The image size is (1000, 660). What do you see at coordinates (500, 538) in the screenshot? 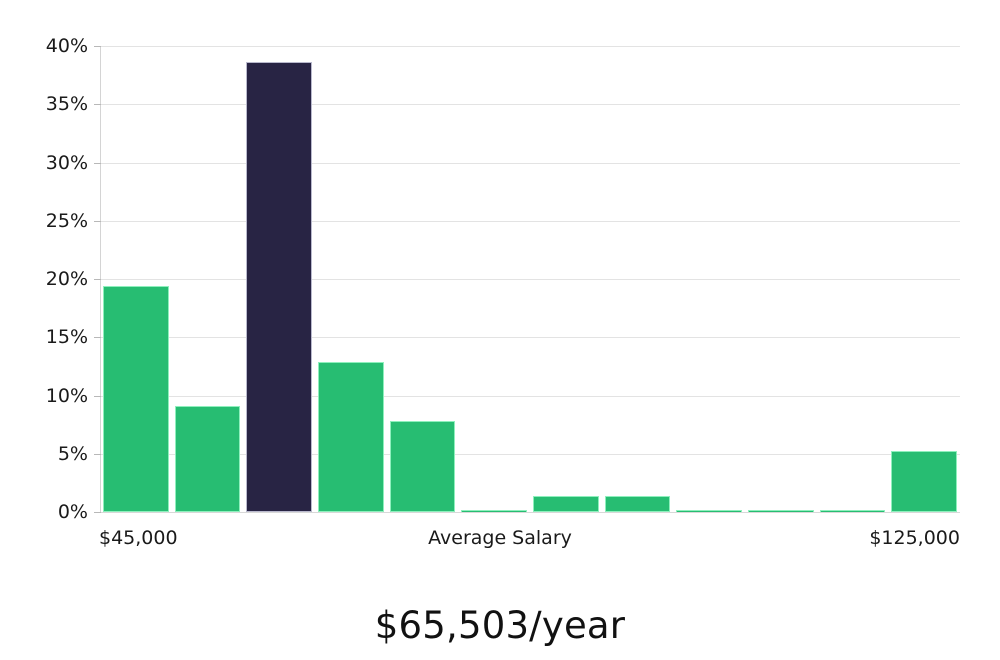
I see `x-axis-title: Average Salary` at bounding box center [500, 538].